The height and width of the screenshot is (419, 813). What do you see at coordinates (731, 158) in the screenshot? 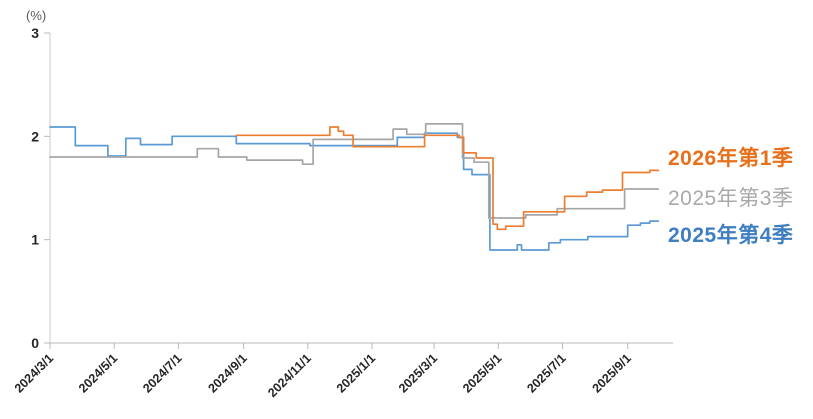
I see `legend-label-2026-q1: 2026年第1季` at bounding box center [731, 158].